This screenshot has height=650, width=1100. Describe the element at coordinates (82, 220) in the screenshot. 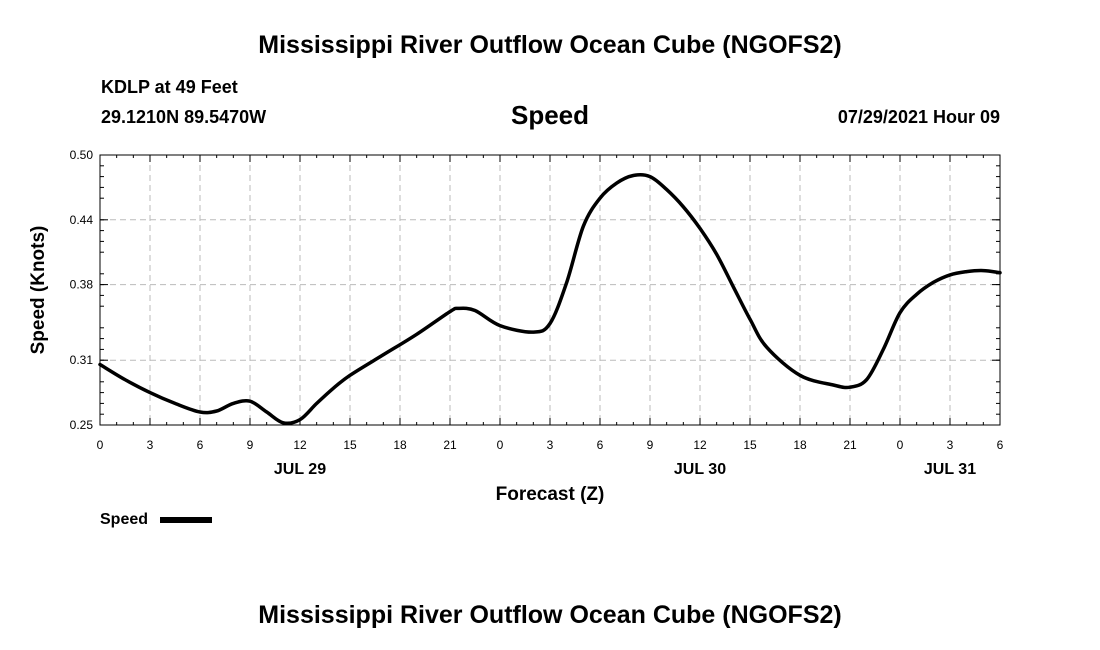

I see `y-tick-label: 0.44` at that location.